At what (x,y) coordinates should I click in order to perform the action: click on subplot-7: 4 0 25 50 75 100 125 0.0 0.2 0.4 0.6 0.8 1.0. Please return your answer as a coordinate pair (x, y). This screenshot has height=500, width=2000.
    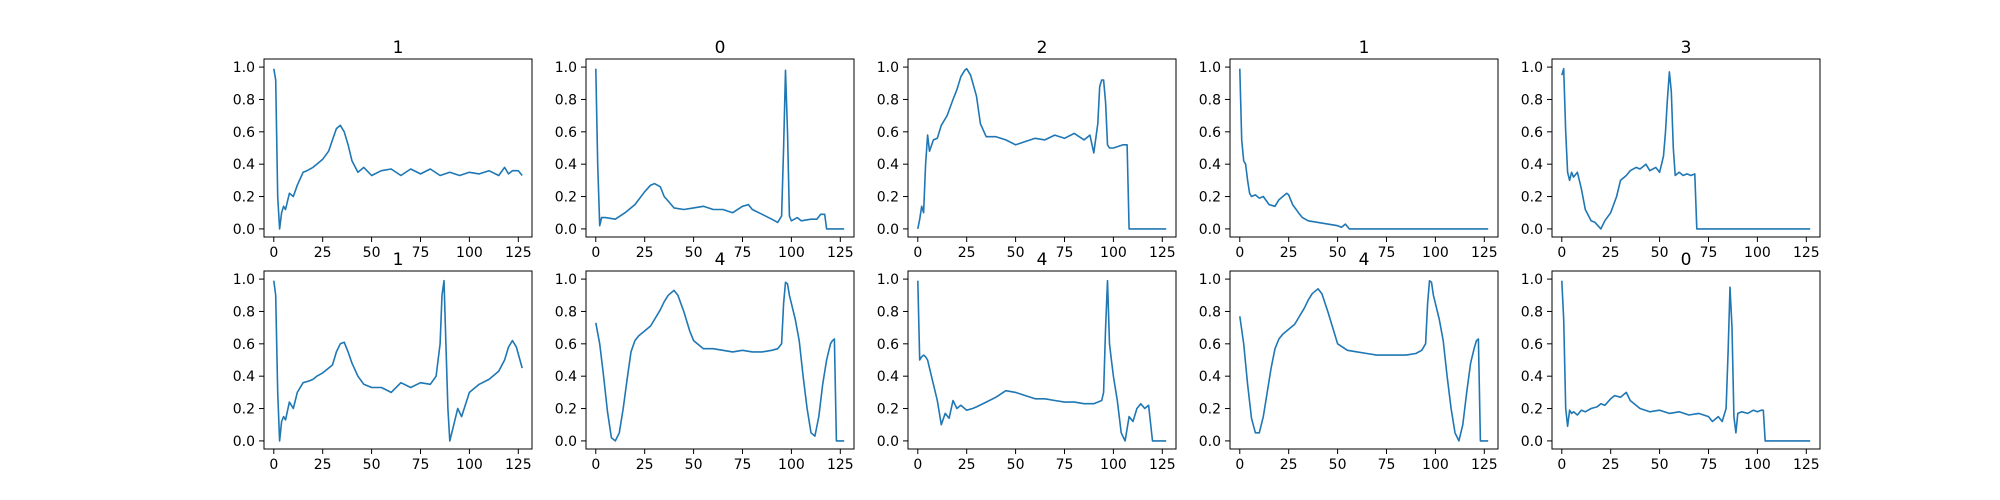
    Looking at the image, I should click on (705, 361).